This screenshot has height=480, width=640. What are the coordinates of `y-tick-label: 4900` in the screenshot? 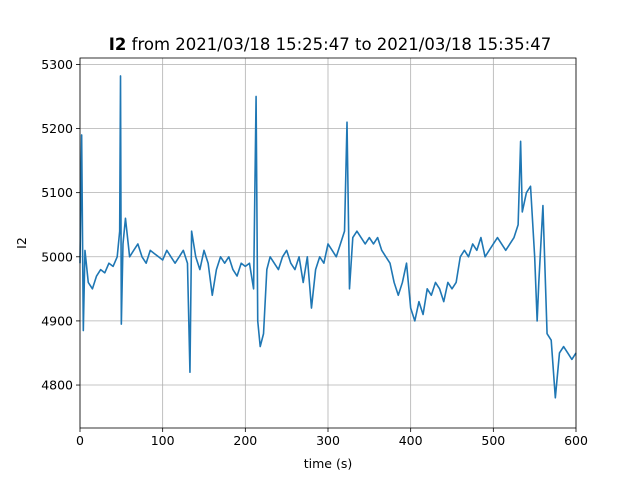 It's located at (57, 320).